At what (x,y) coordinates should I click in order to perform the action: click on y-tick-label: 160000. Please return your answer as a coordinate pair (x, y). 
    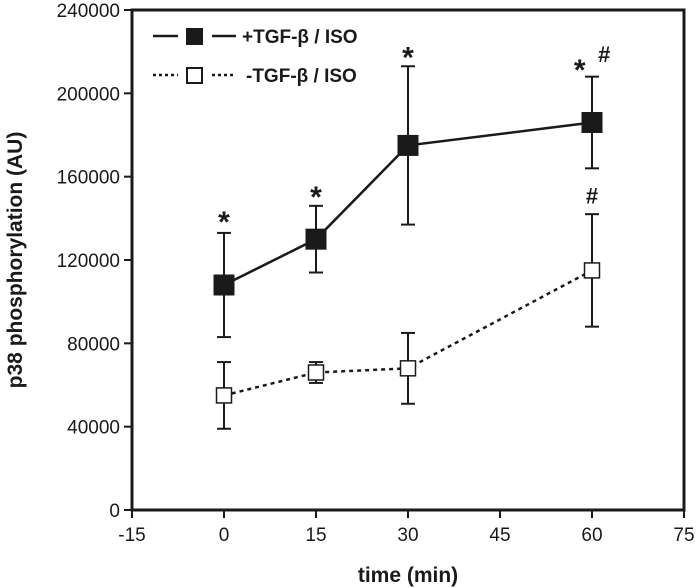
    Looking at the image, I should click on (88, 178).